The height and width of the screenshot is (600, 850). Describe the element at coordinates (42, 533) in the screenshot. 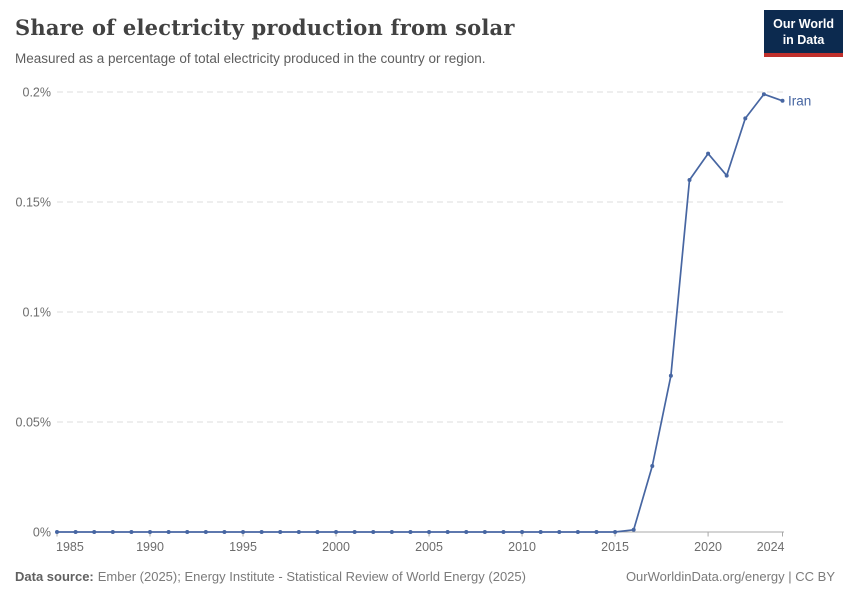

I see `y-axis-tick-label: 0%` at that location.